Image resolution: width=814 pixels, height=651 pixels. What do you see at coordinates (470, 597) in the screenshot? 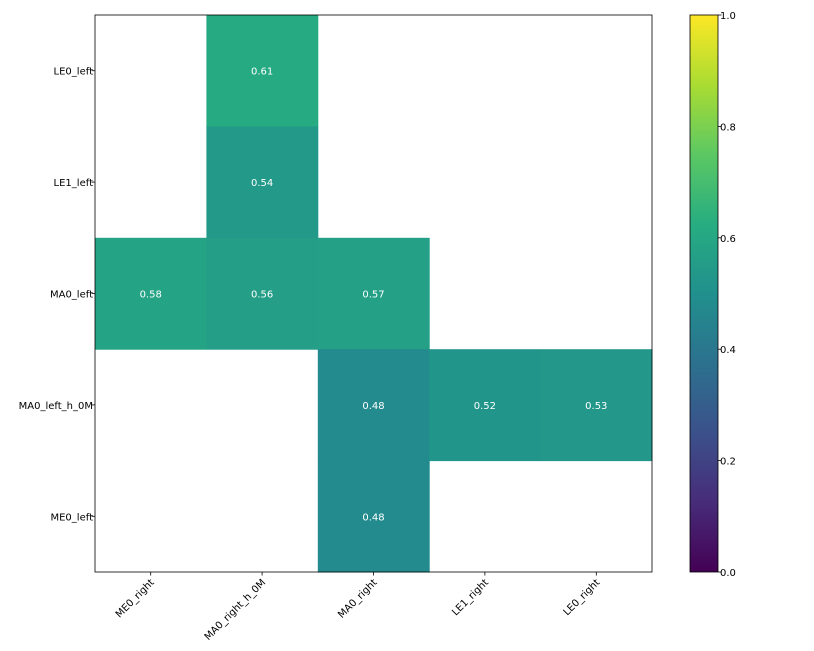
I see `x-tick-label: LE1_right` at bounding box center [470, 597].